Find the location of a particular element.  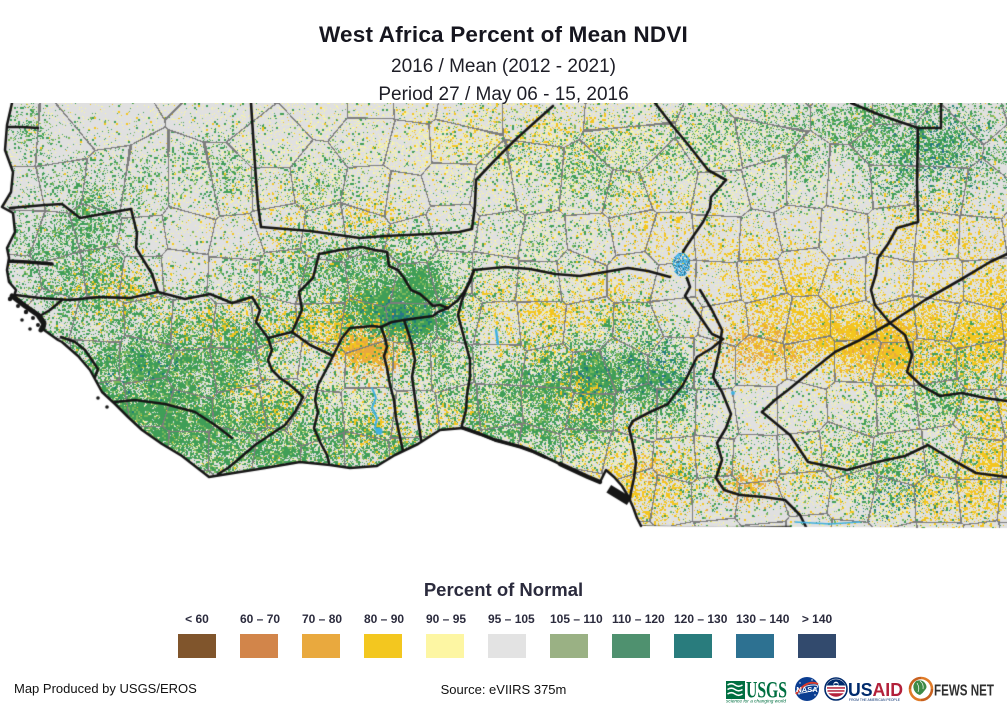

svg-text: FEWS NET is located at coordinates (964, 691).